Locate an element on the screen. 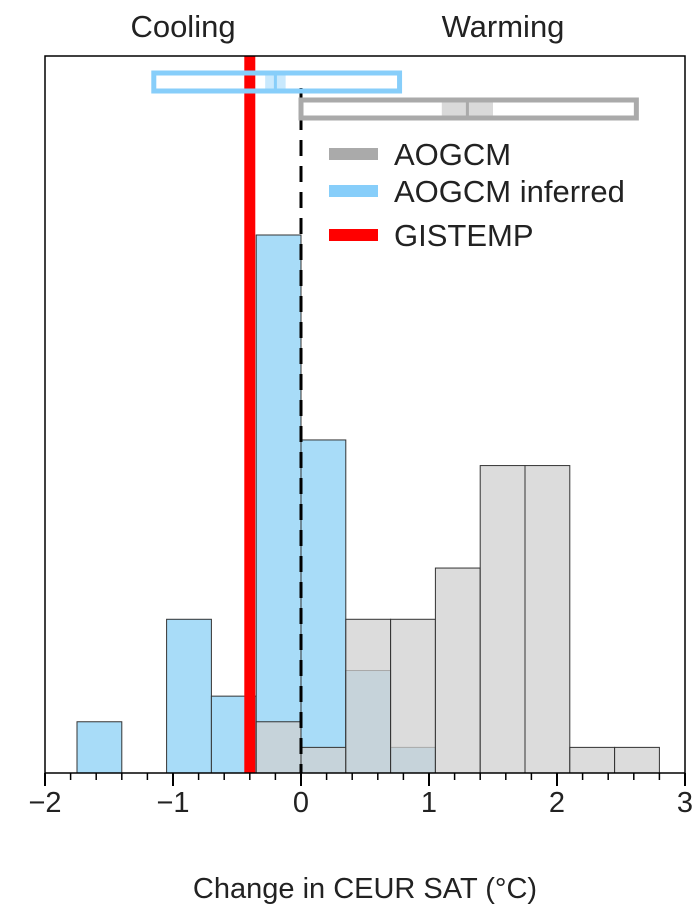 The image size is (699, 909). tick-label-1: −1 is located at coordinates (172, 803).